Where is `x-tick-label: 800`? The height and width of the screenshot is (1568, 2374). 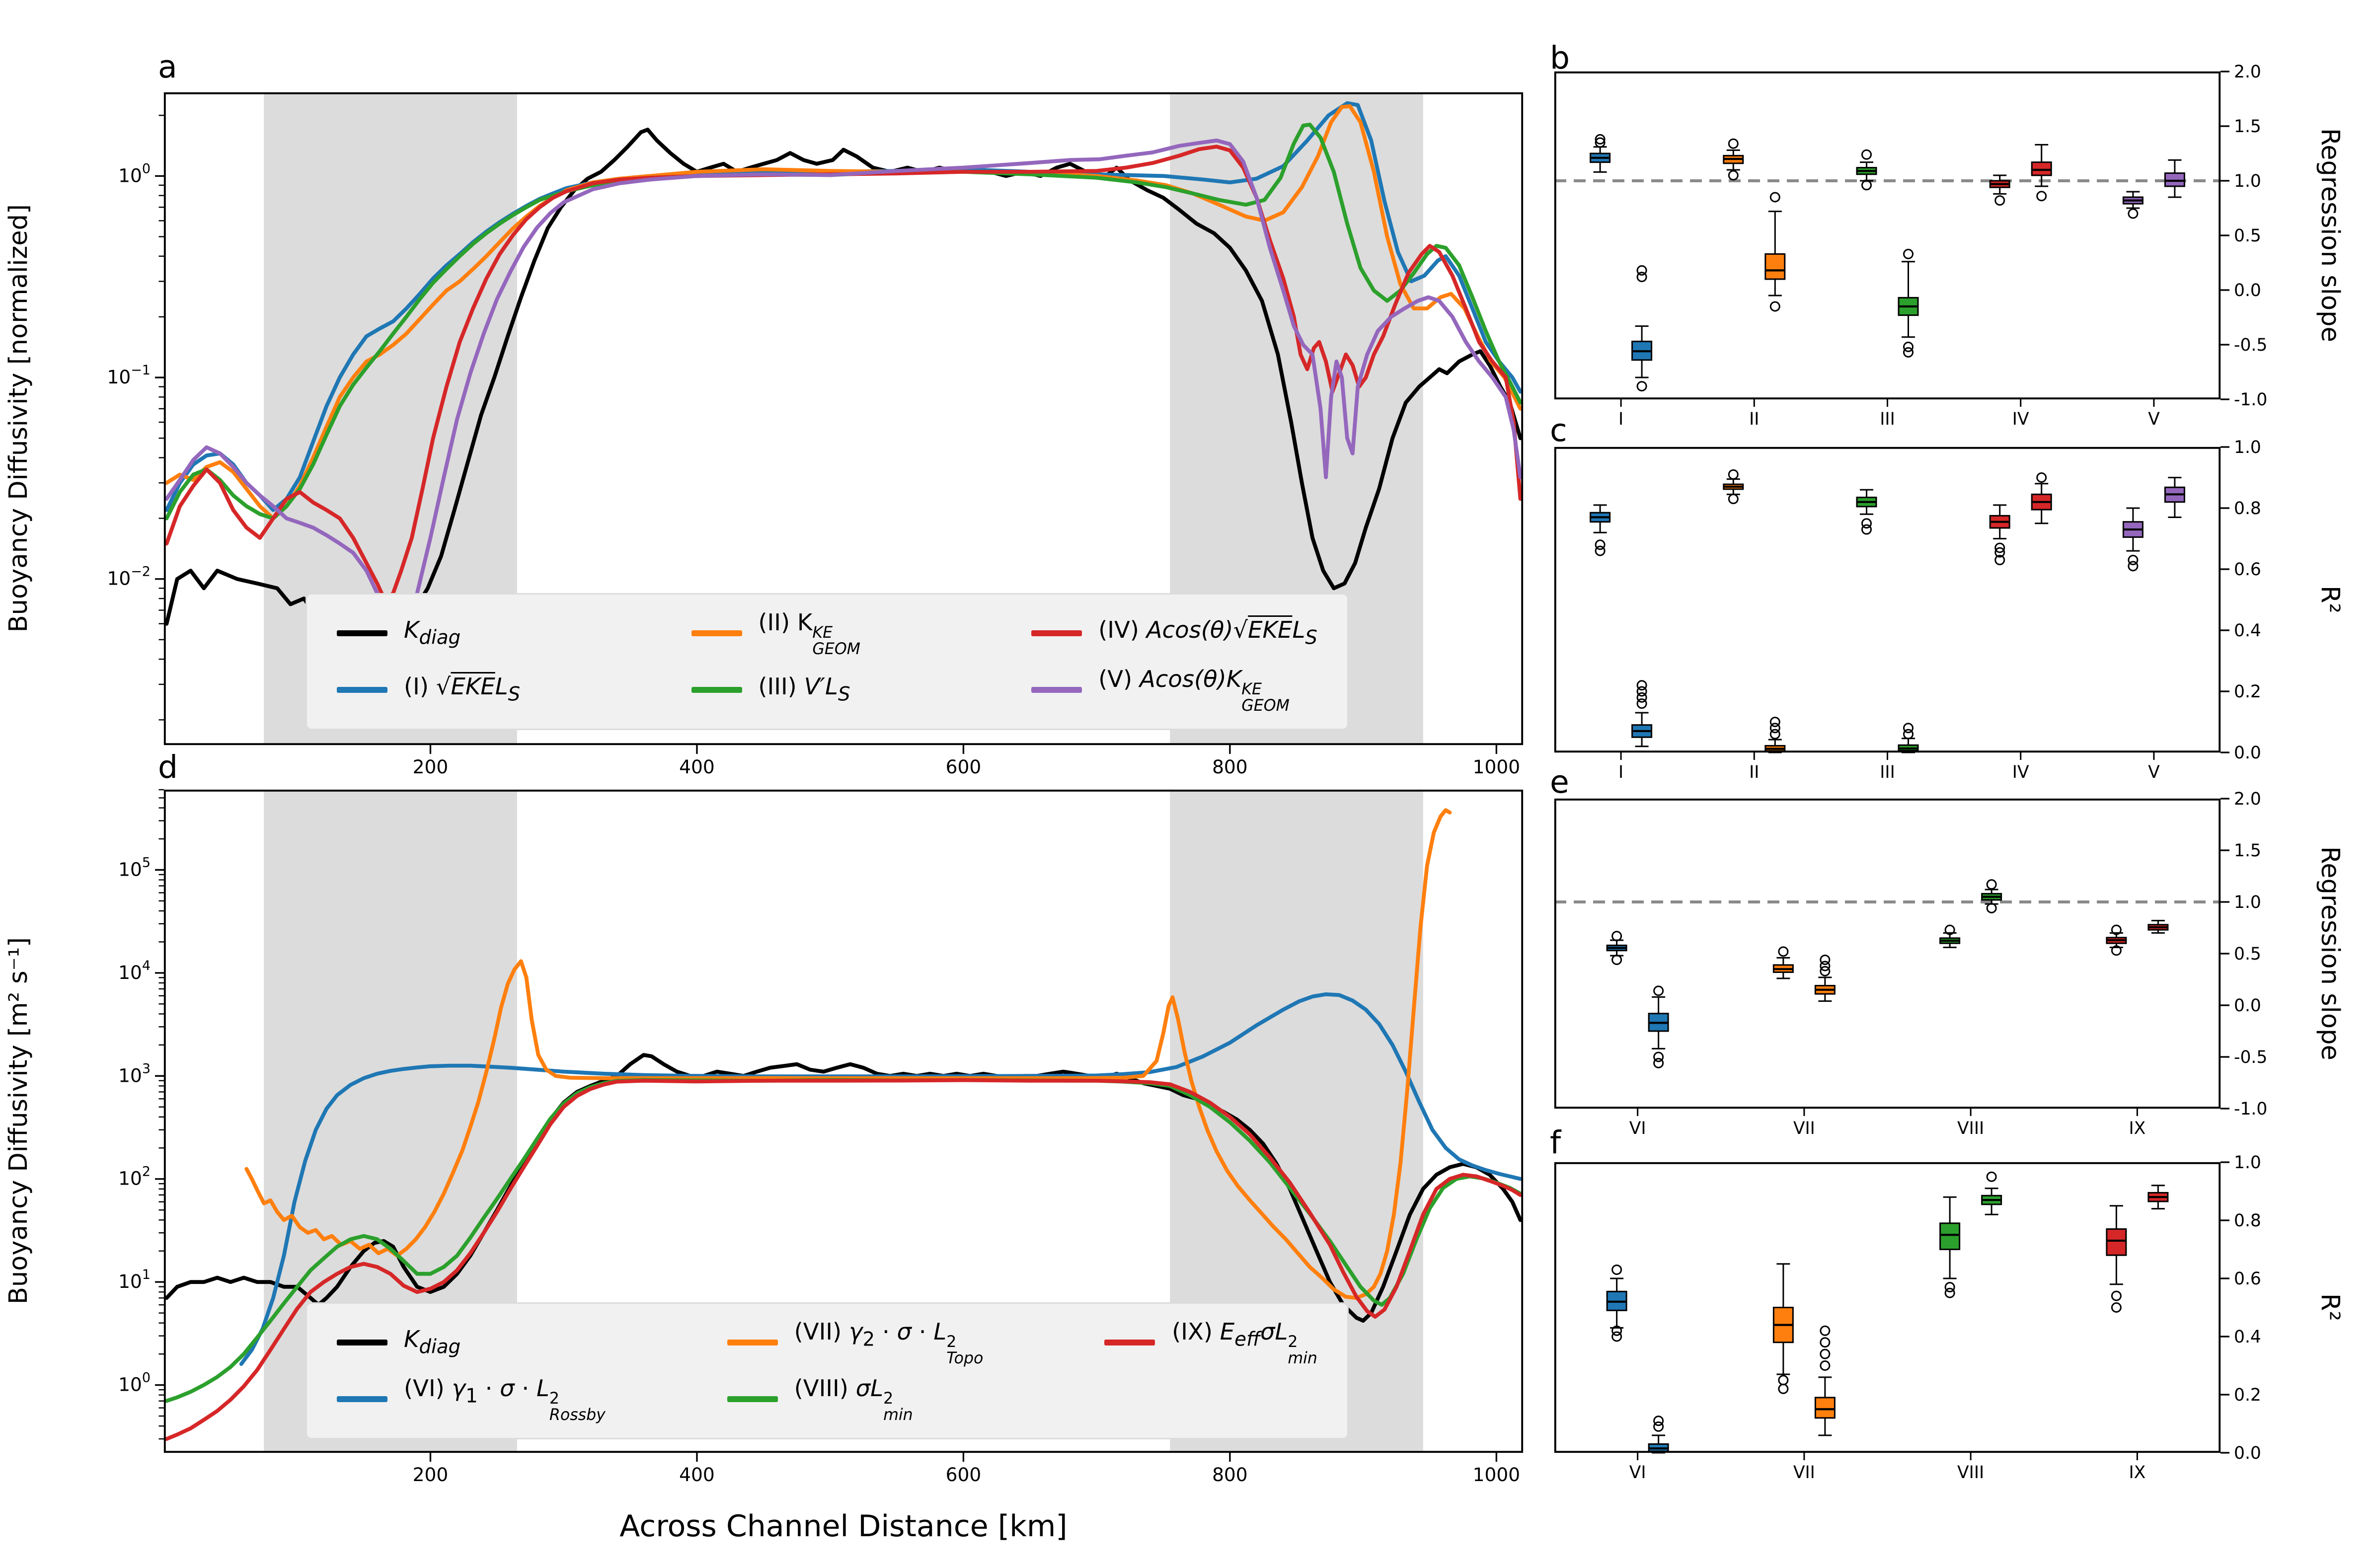
x-tick-label: 800 is located at coordinates (1230, 767).